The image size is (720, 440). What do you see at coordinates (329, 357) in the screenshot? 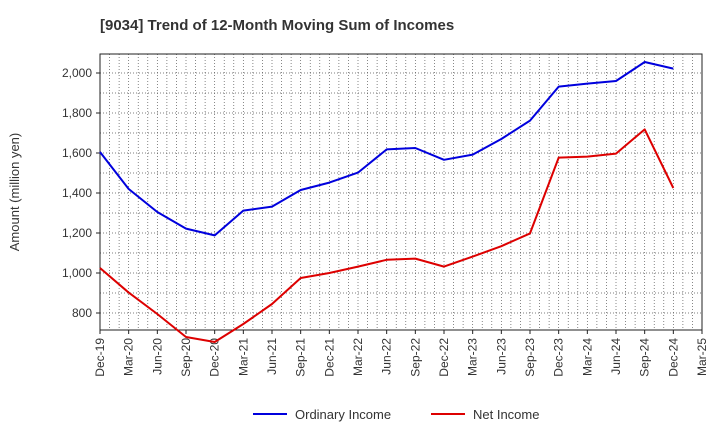
I see `x-tick-label: Dec-21` at bounding box center [329, 357].